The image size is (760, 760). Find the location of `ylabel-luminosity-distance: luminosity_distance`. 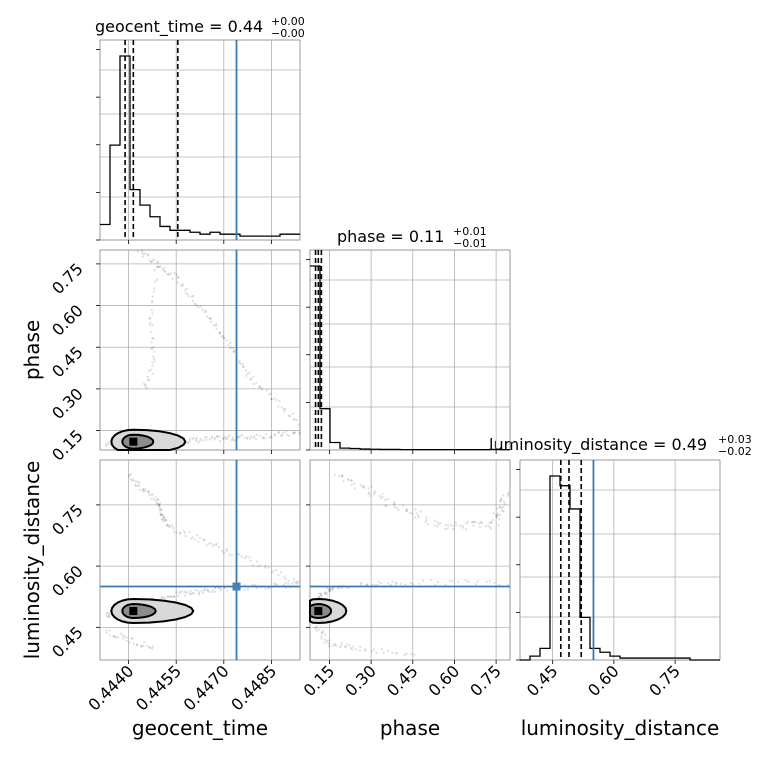

ylabel-luminosity-distance: luminosity_distance is located at coordinates (32, 560).